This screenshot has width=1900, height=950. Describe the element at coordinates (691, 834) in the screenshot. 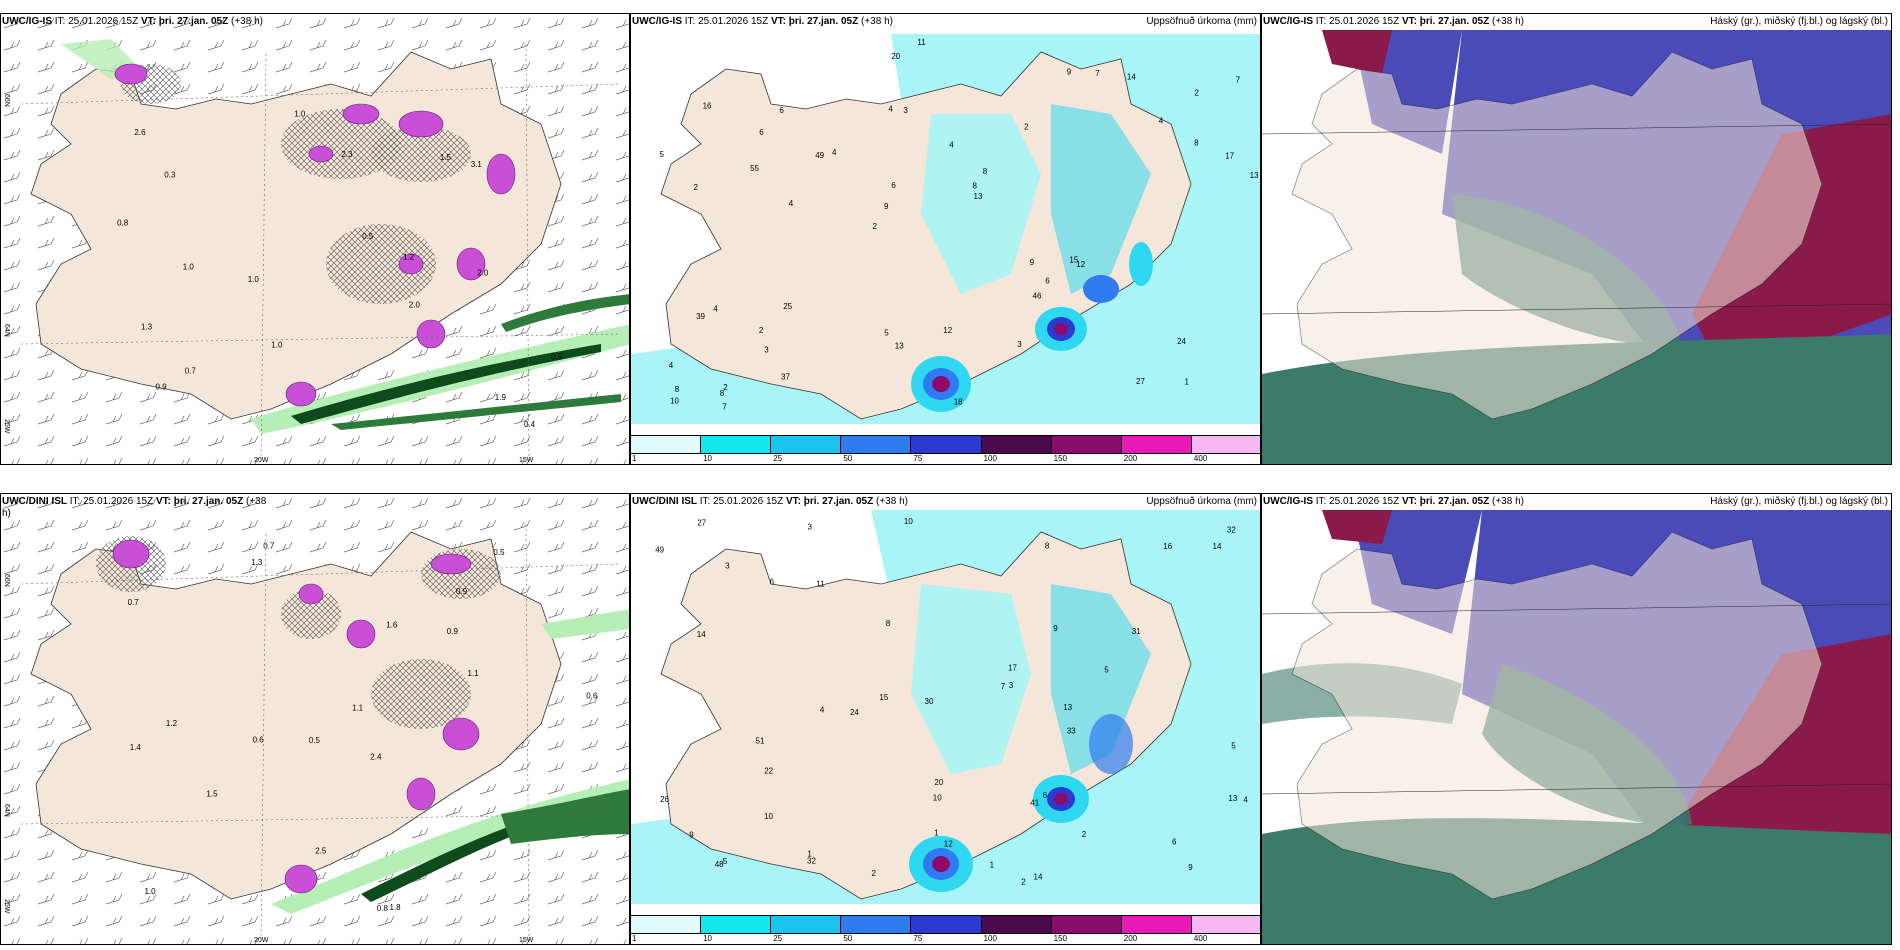

I see `value-label: 9` at that location.